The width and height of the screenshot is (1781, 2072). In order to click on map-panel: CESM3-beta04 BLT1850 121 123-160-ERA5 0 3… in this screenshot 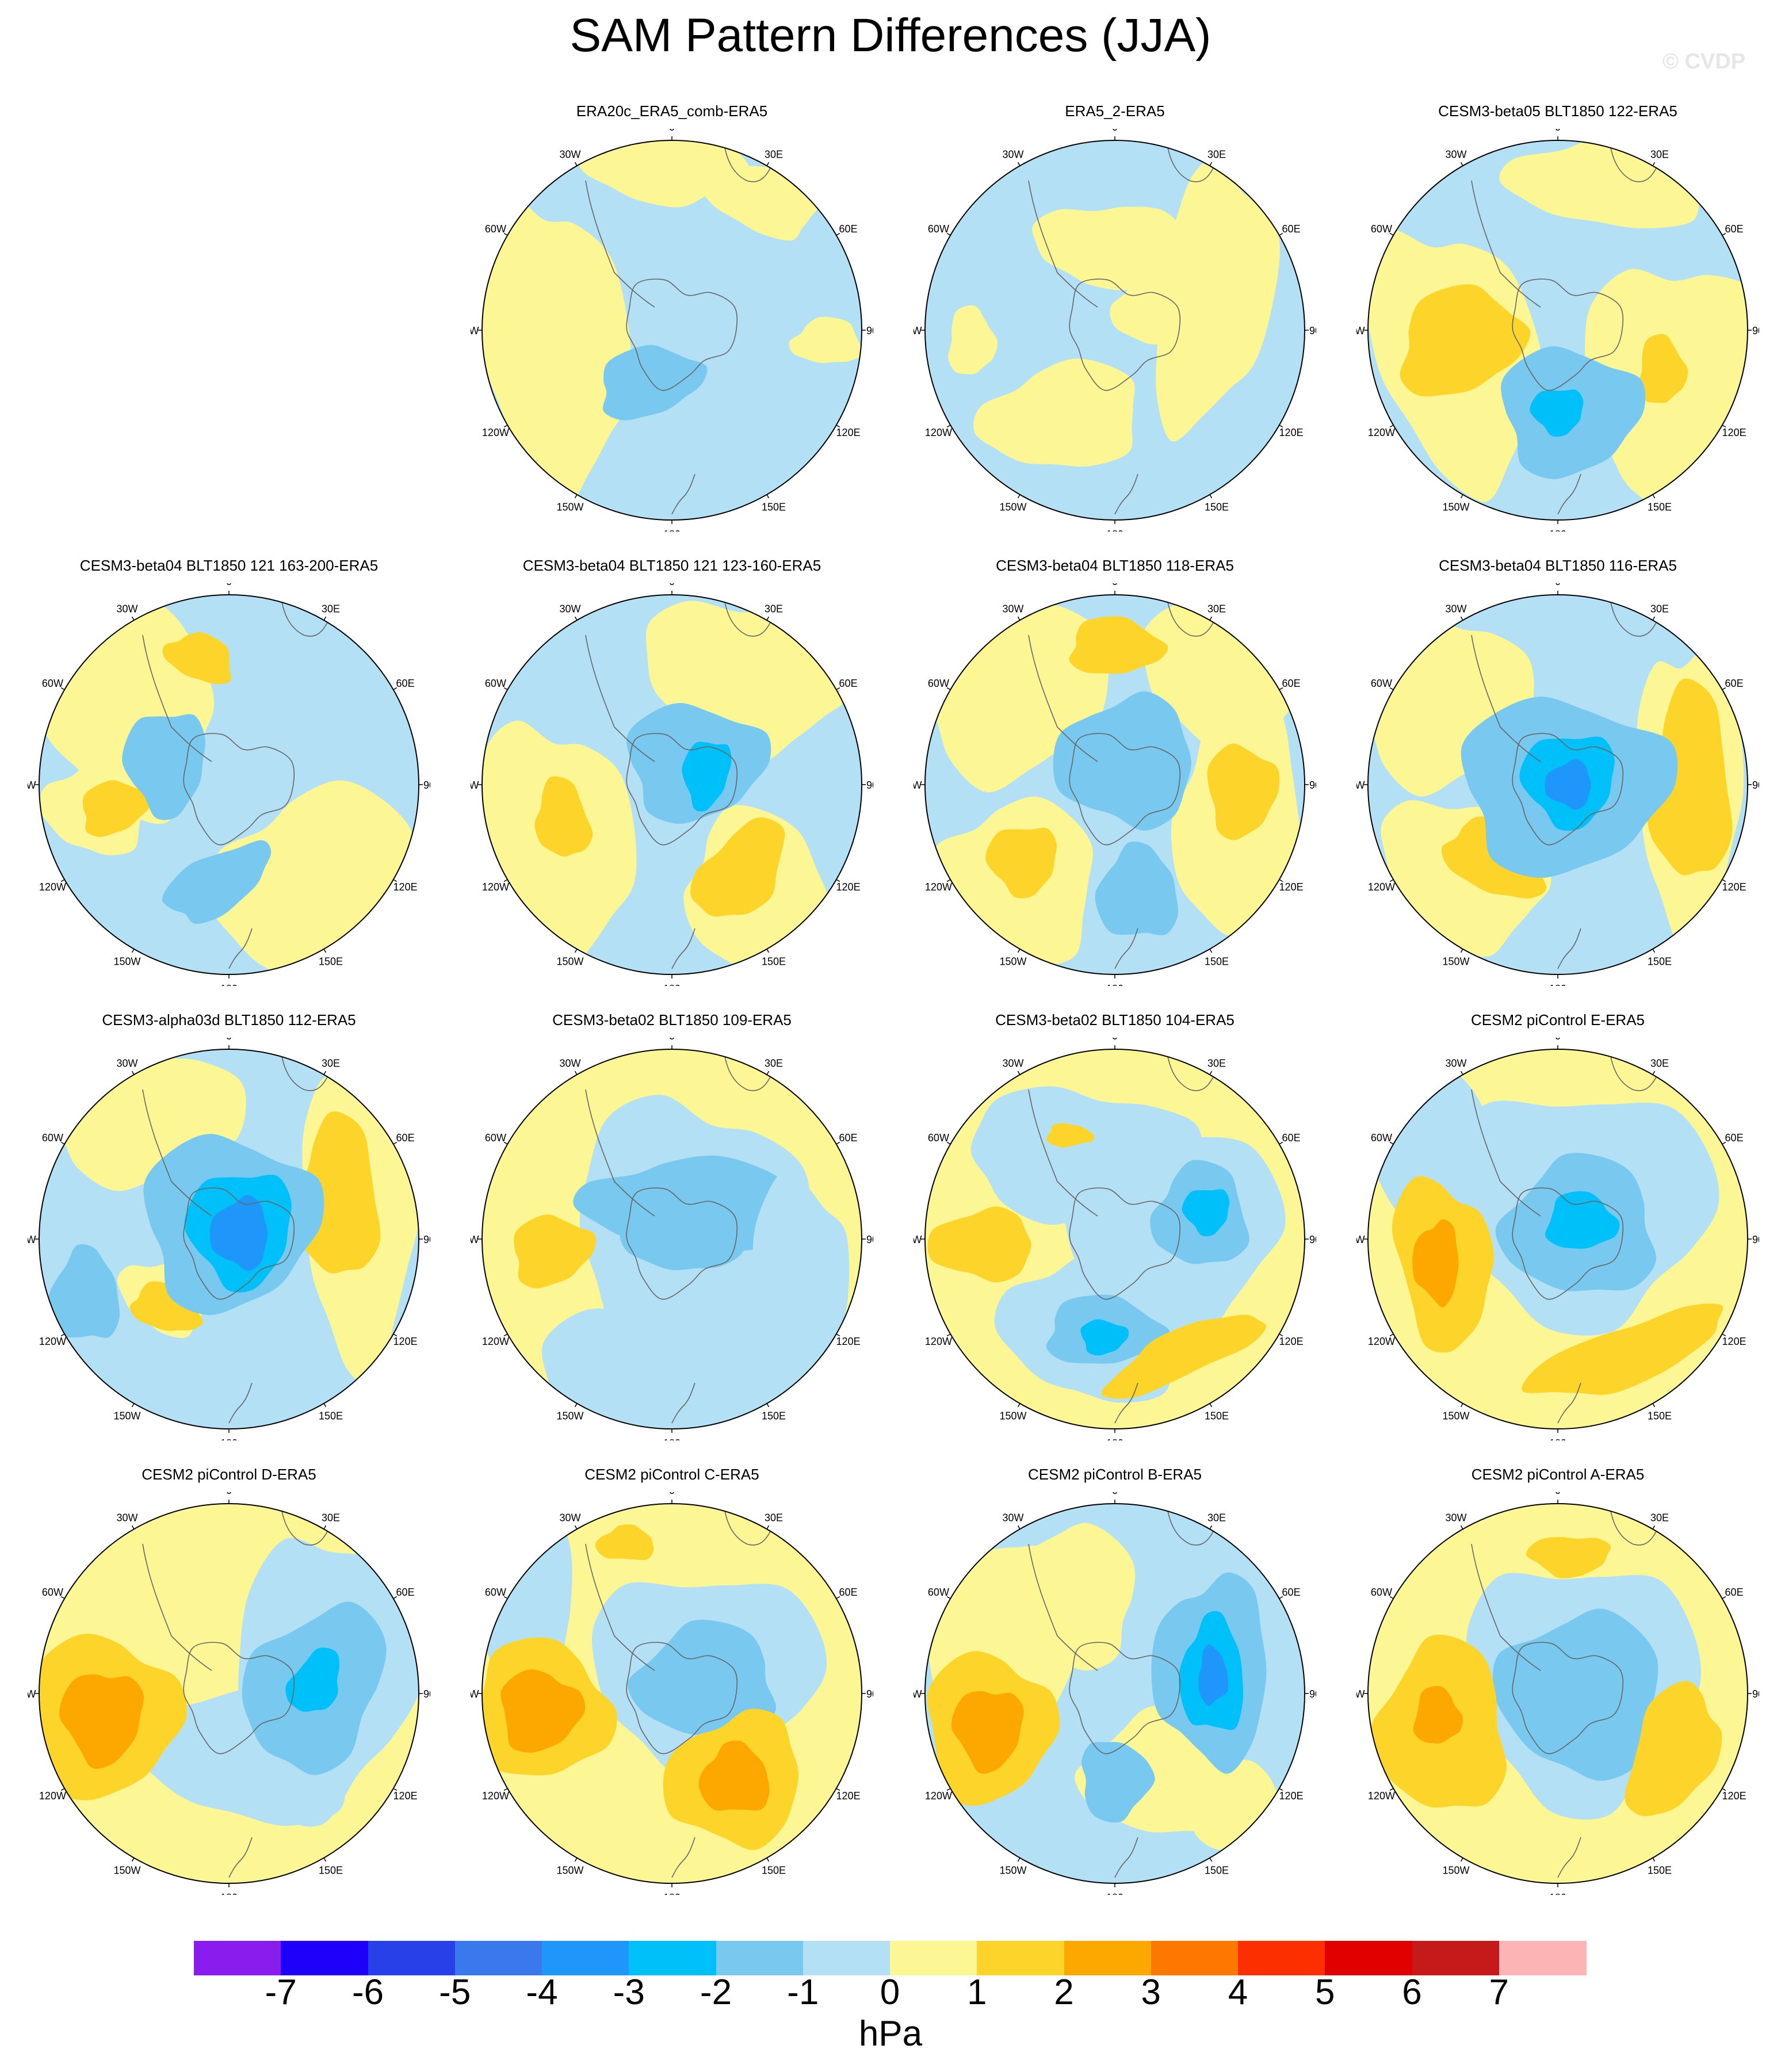, I will do `click(672, 780)`.